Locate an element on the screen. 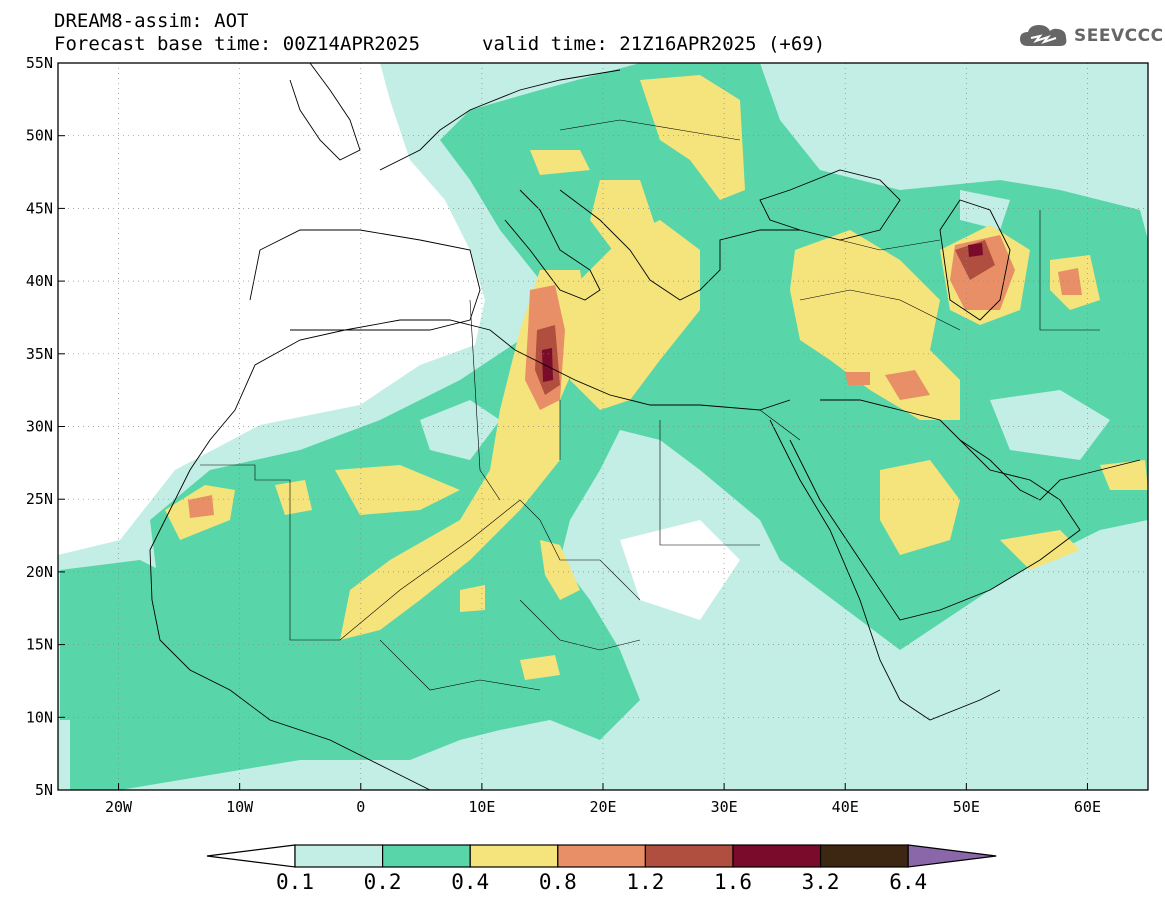 The height and width of the screenshot is (905, 1165). lon-tick-label: 20E is located at coordinates (602, 807).